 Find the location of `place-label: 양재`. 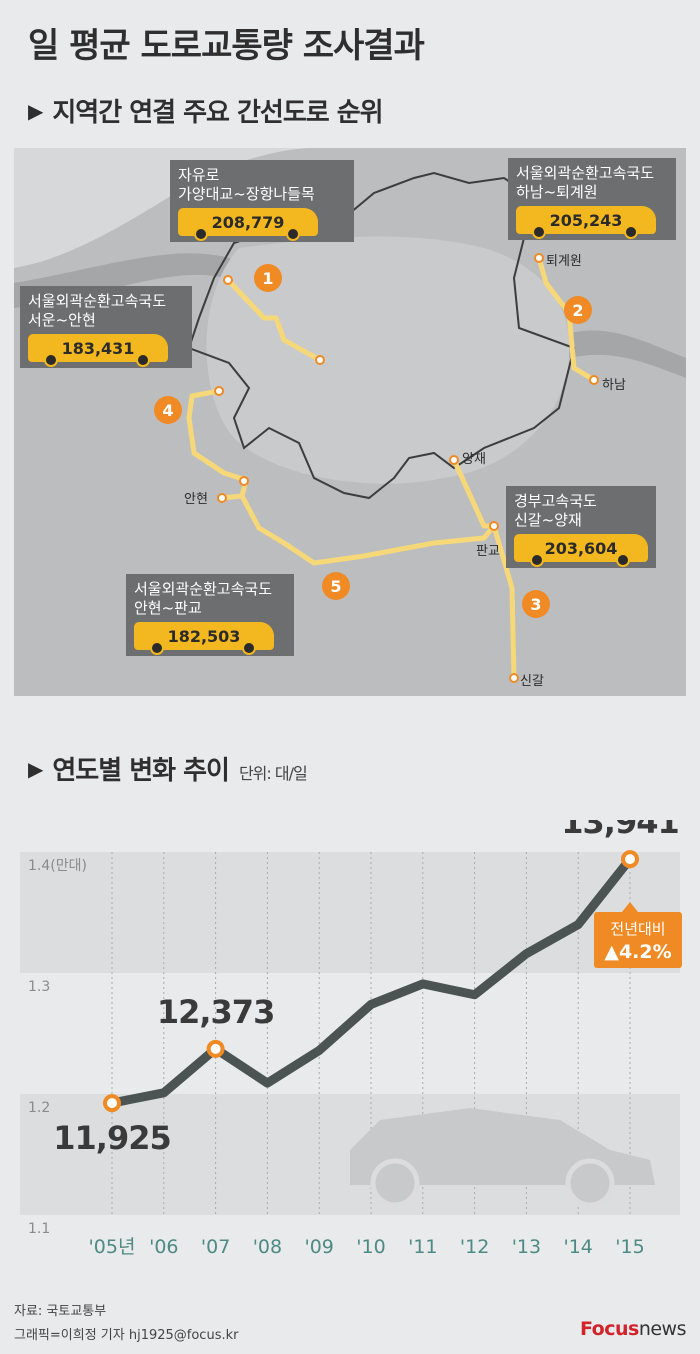

place-label: 양재 is located at coordinates (474, 459).